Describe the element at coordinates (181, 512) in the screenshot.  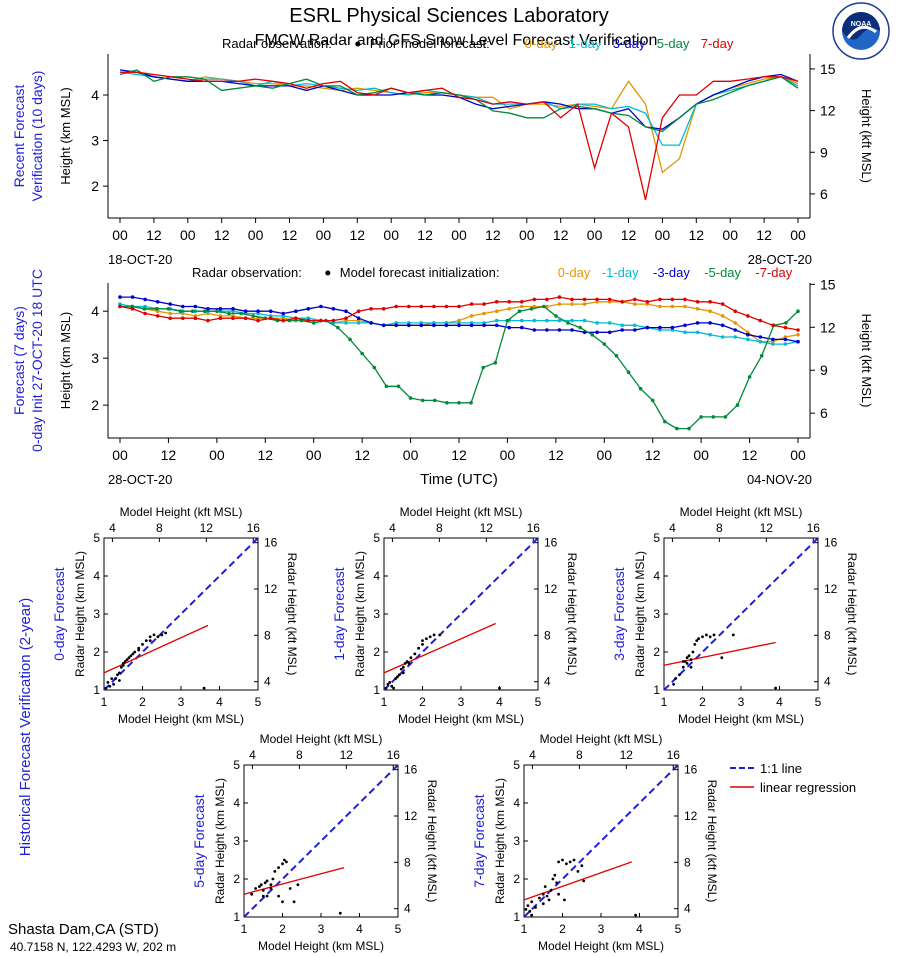
I see `x-top-axis-label: Model Height (kft MSL)` at that location.